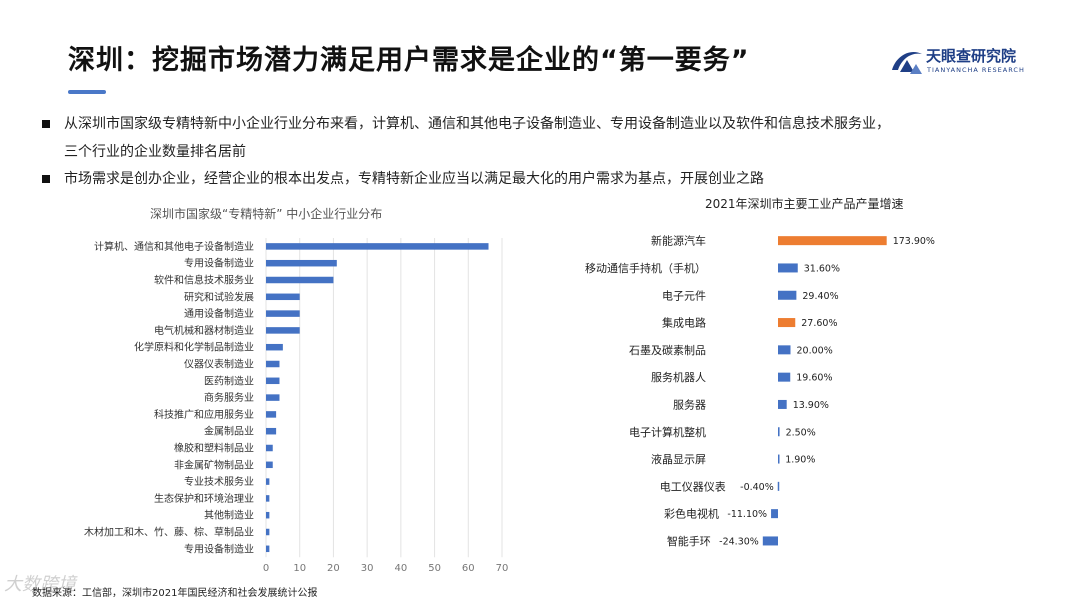 The height and width of the screenshot is (607, 1080). I want to click on category-label: 其他制造业, so click(229, 515).